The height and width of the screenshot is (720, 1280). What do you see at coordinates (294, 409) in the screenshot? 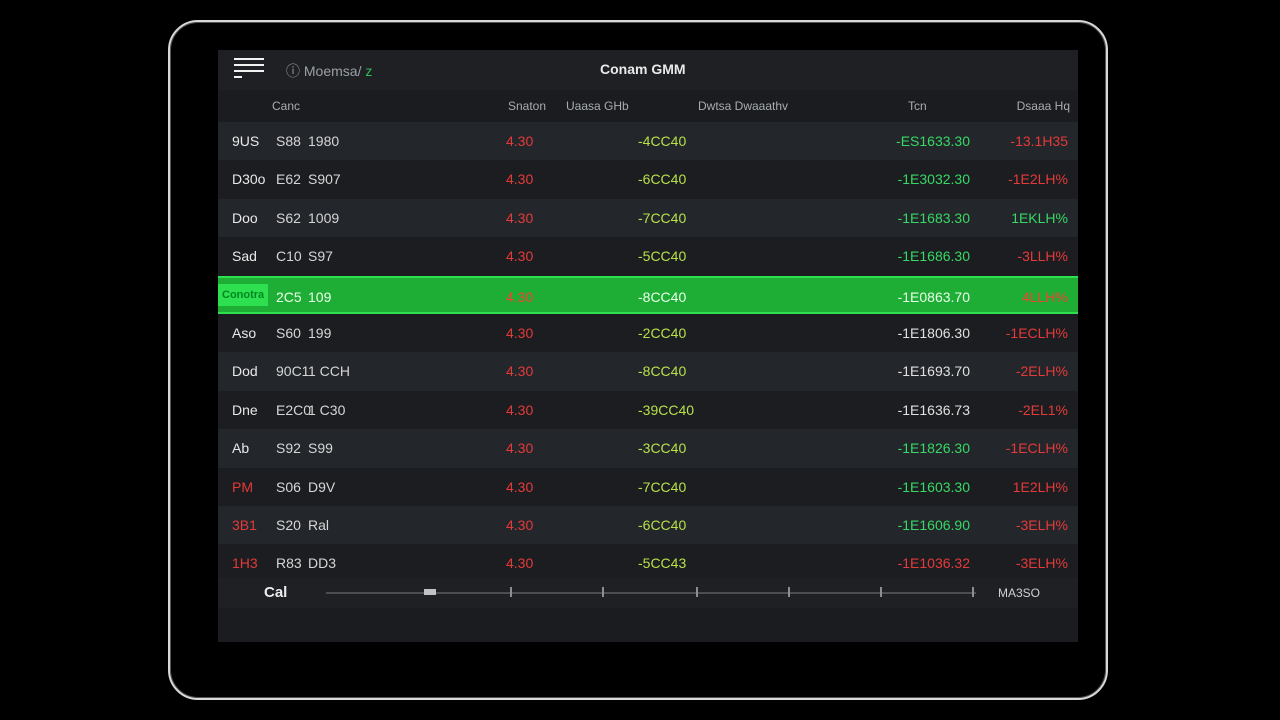
I see `table-cell: E2C0` at bounding box center [294, 409].